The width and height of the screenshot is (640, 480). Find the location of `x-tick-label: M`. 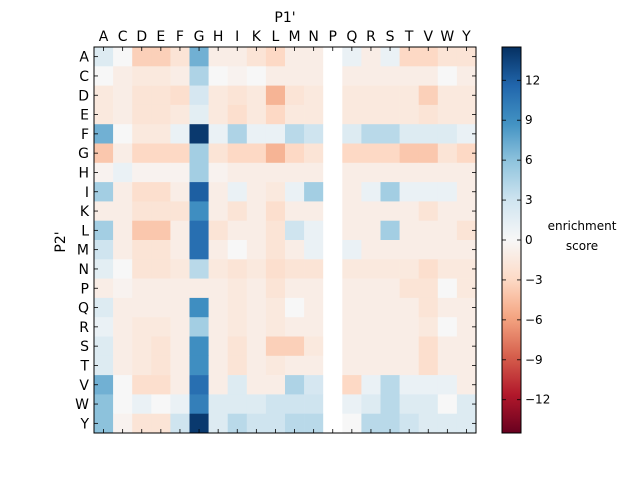

x-tick-label: M is located at coordinates (295, 37).